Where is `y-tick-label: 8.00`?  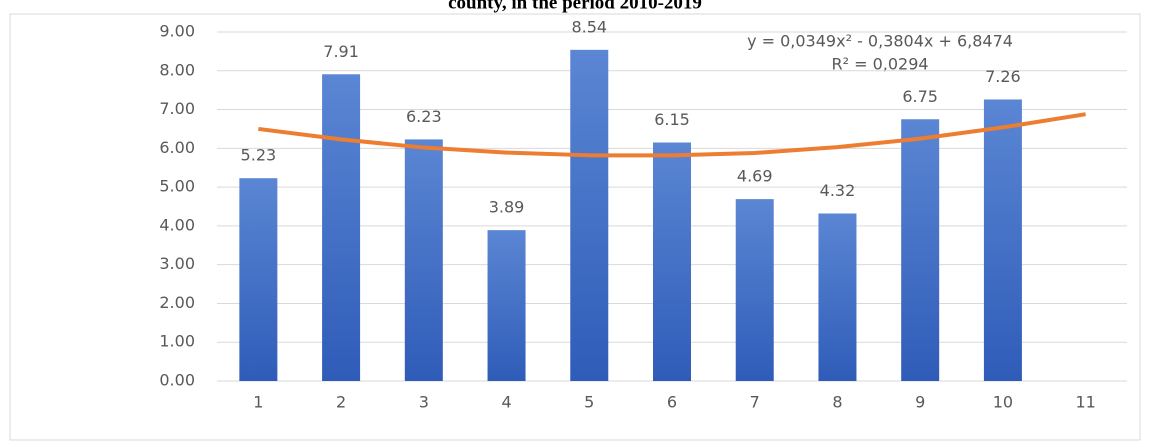
y-tick-label: 8.00 is located at coordinates (177, 69).